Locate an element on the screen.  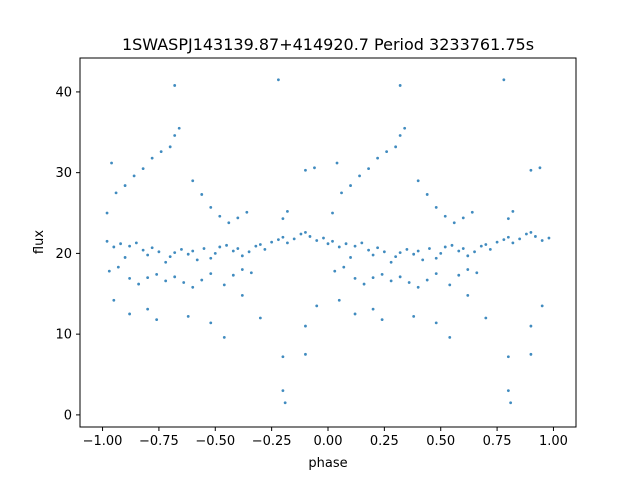
y-tick-label: 10 is located at coordinates (63, 335).